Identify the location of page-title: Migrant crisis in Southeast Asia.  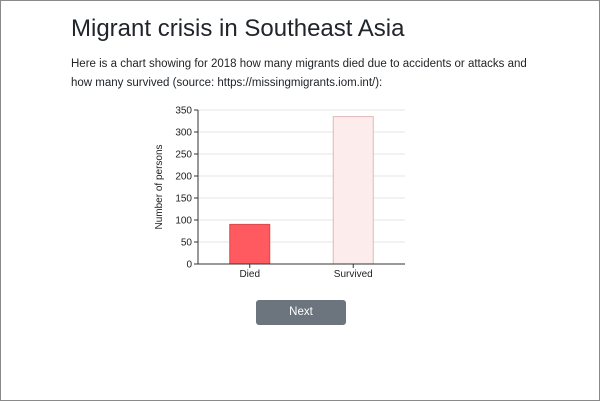
(238, 28).